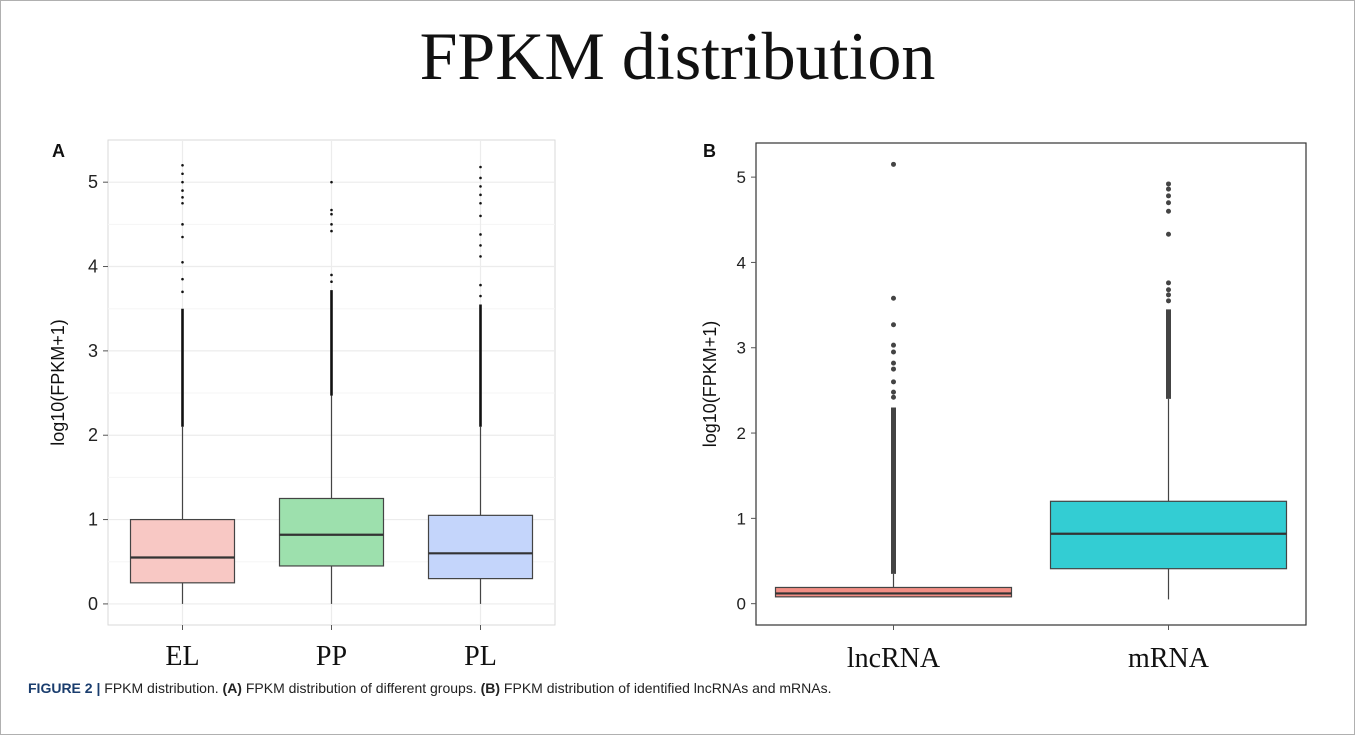 The image size is (1355, 735). I want to click on panel-b-label: B, so click(709, 151).